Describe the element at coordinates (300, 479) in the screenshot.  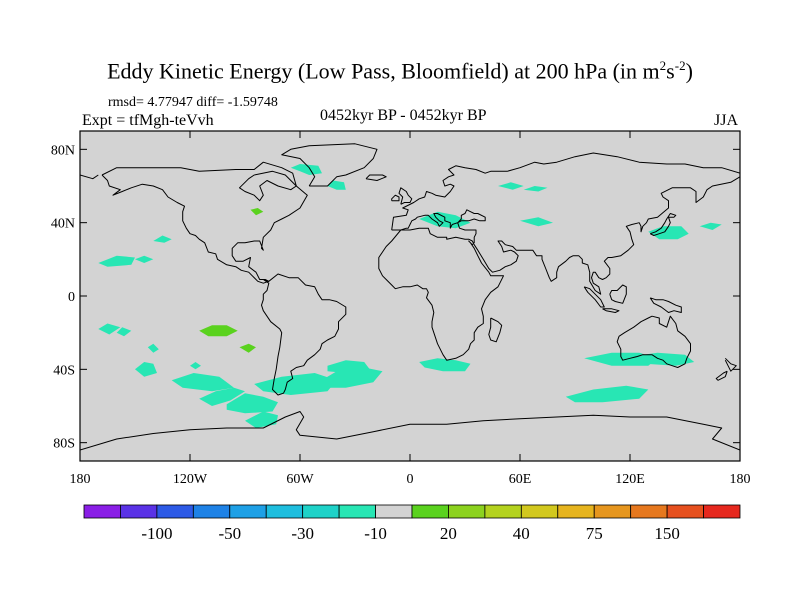
I see `lon-tick-label: 60W` at that location.